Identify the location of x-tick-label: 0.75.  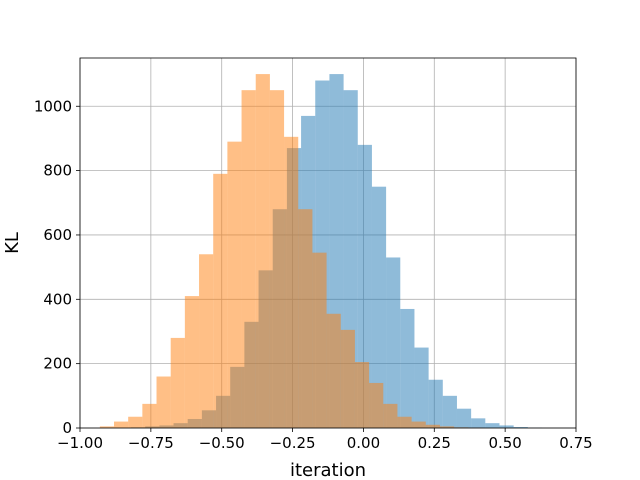
(575, 443).